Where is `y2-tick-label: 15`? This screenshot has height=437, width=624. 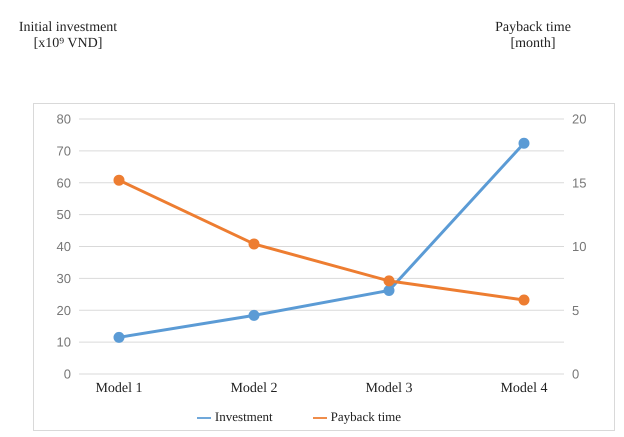 y2-tick-label: 15 is located at coordinates (579, 182).